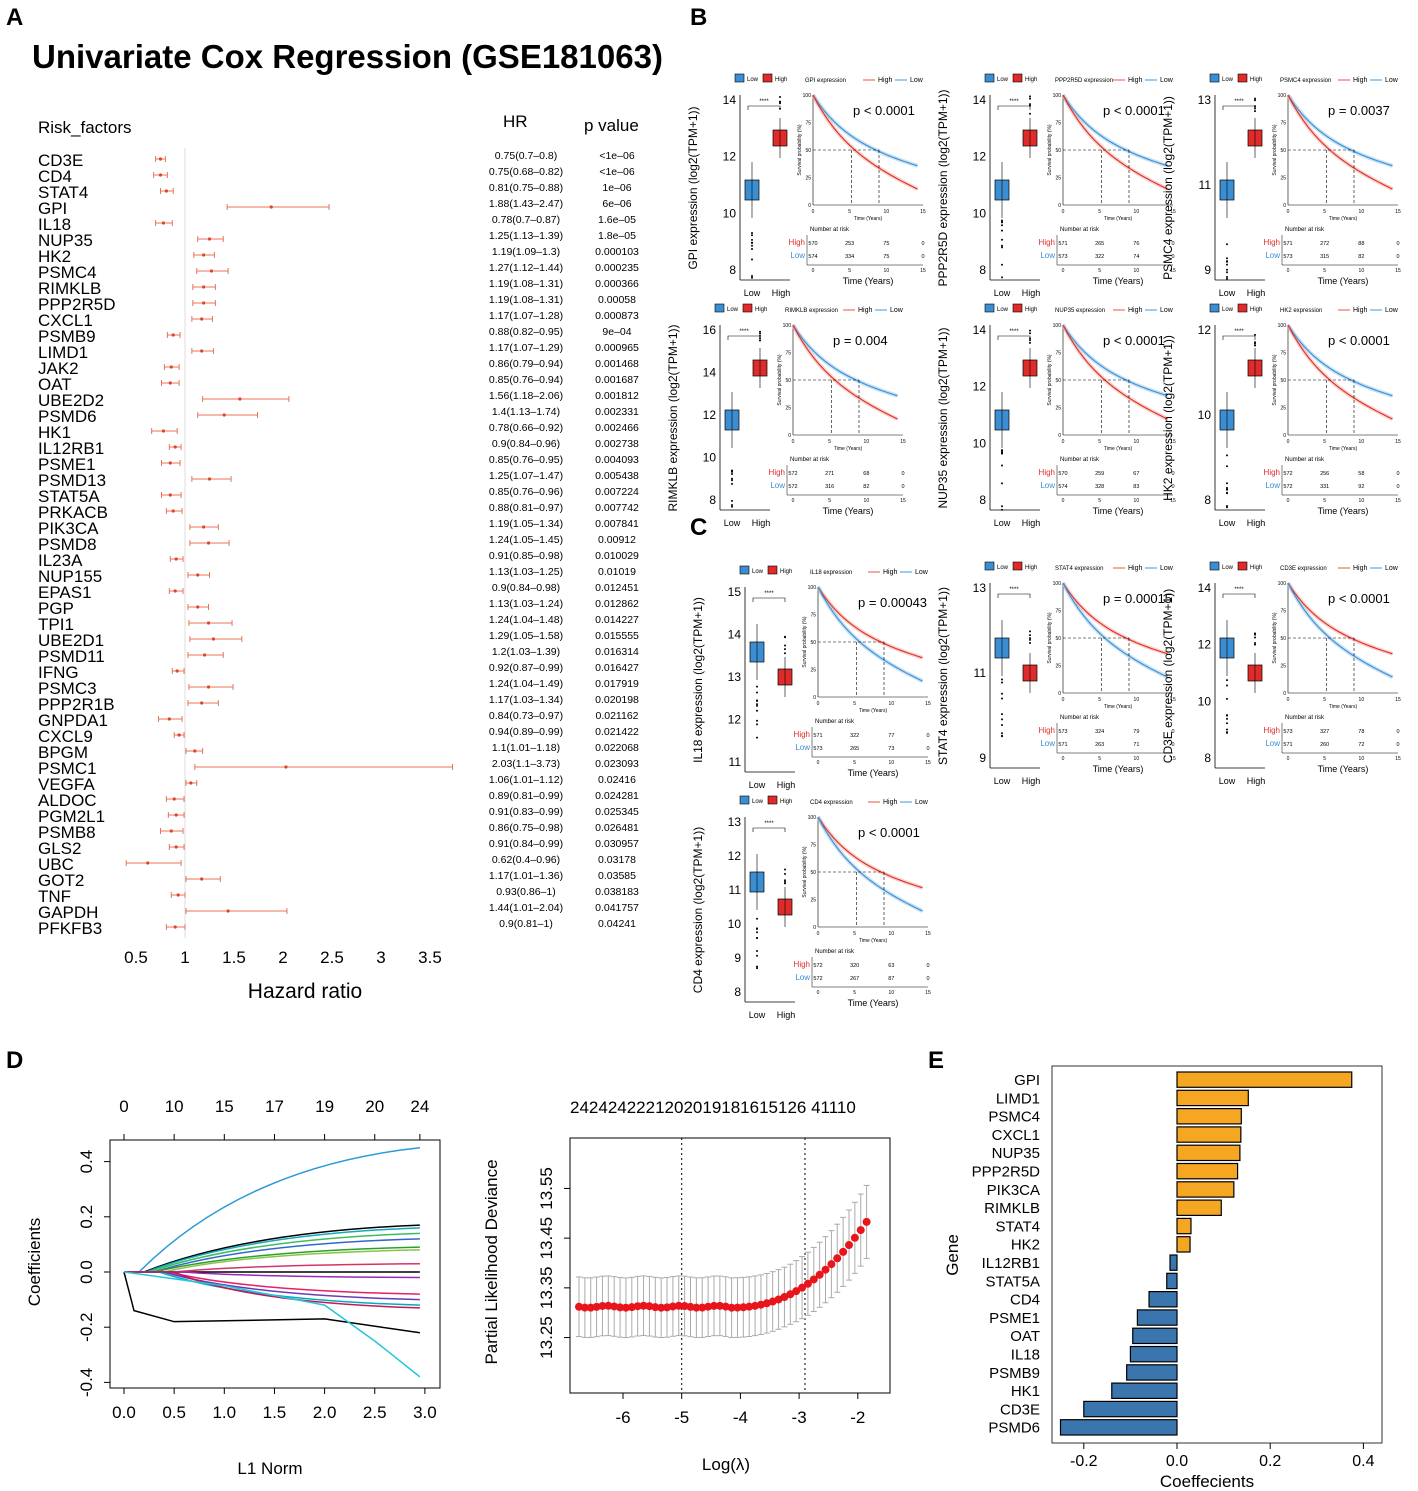  What do you see at coordinates (1303, 569) in the screenshot?
I see `legend-expression-title: CD3E expression` at bounding box center [1303, 569].